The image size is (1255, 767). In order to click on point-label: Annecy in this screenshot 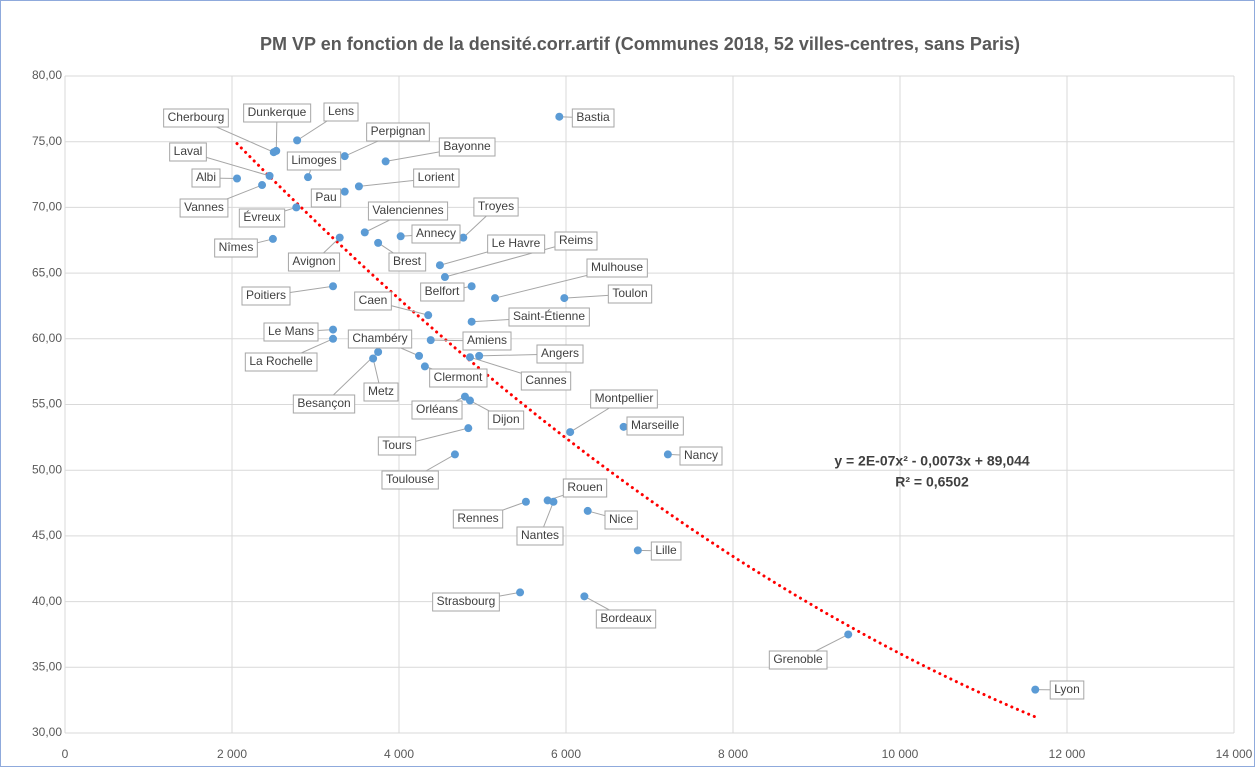, I will do `click(436, 233)`.